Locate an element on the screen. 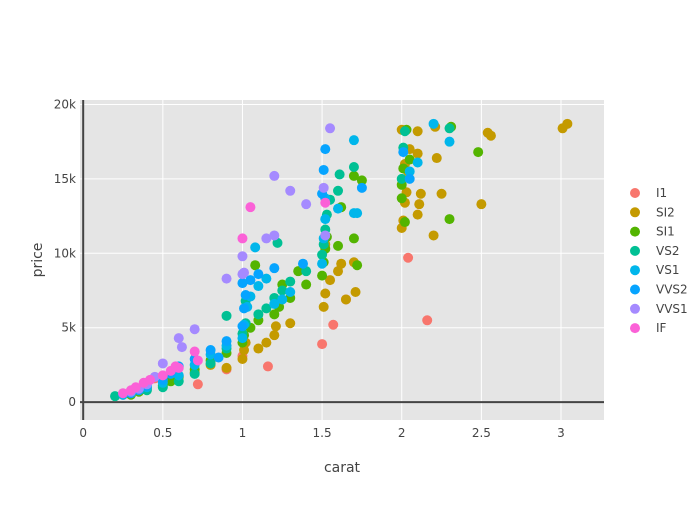 This screenshot has height=505, width=700. legend-item-vvs2: VVS2 is located at coordinates (659, 290).